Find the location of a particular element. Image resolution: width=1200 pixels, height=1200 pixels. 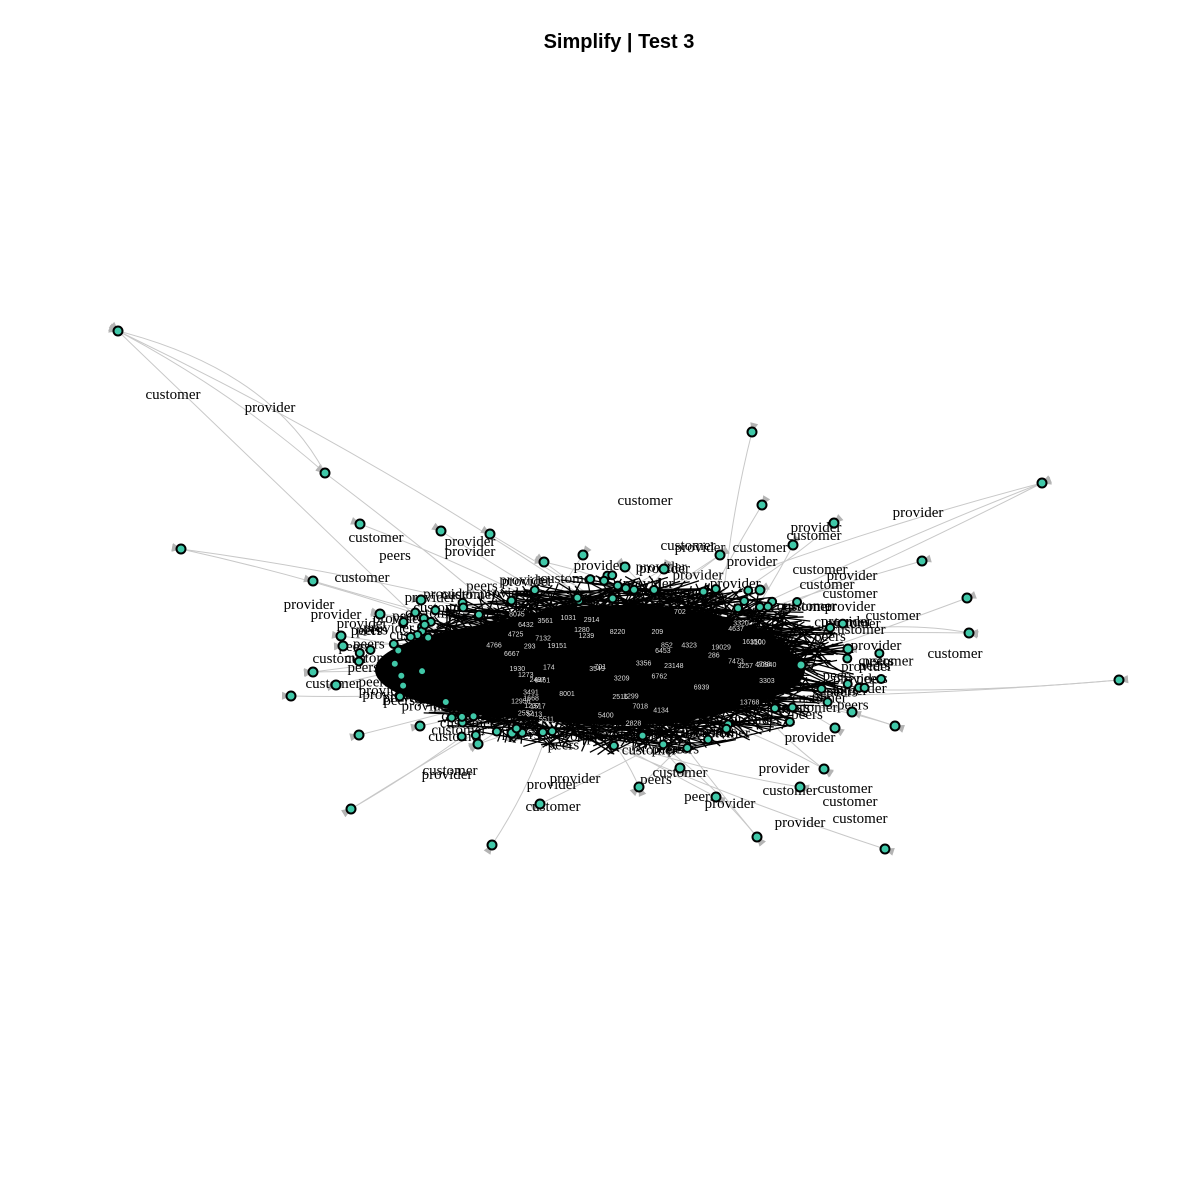

core-node-label: 702 is located at coordinates (680, 612).